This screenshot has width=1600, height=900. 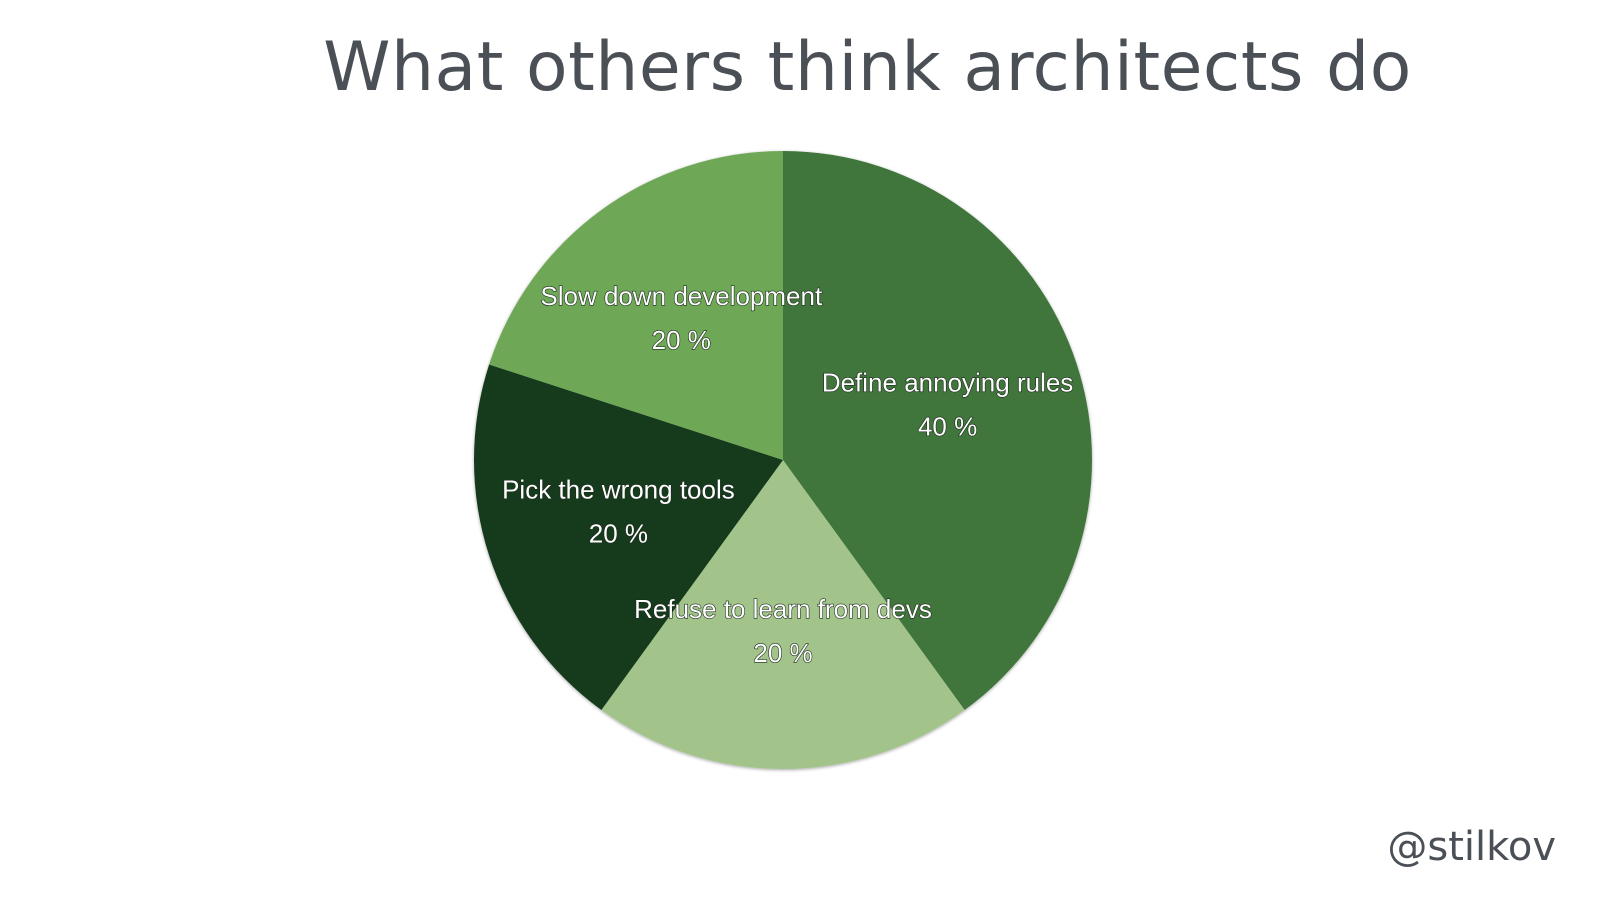 I want to click on pie-slice-refuse-to-learn-from-devs, so click(x=783, y=615).